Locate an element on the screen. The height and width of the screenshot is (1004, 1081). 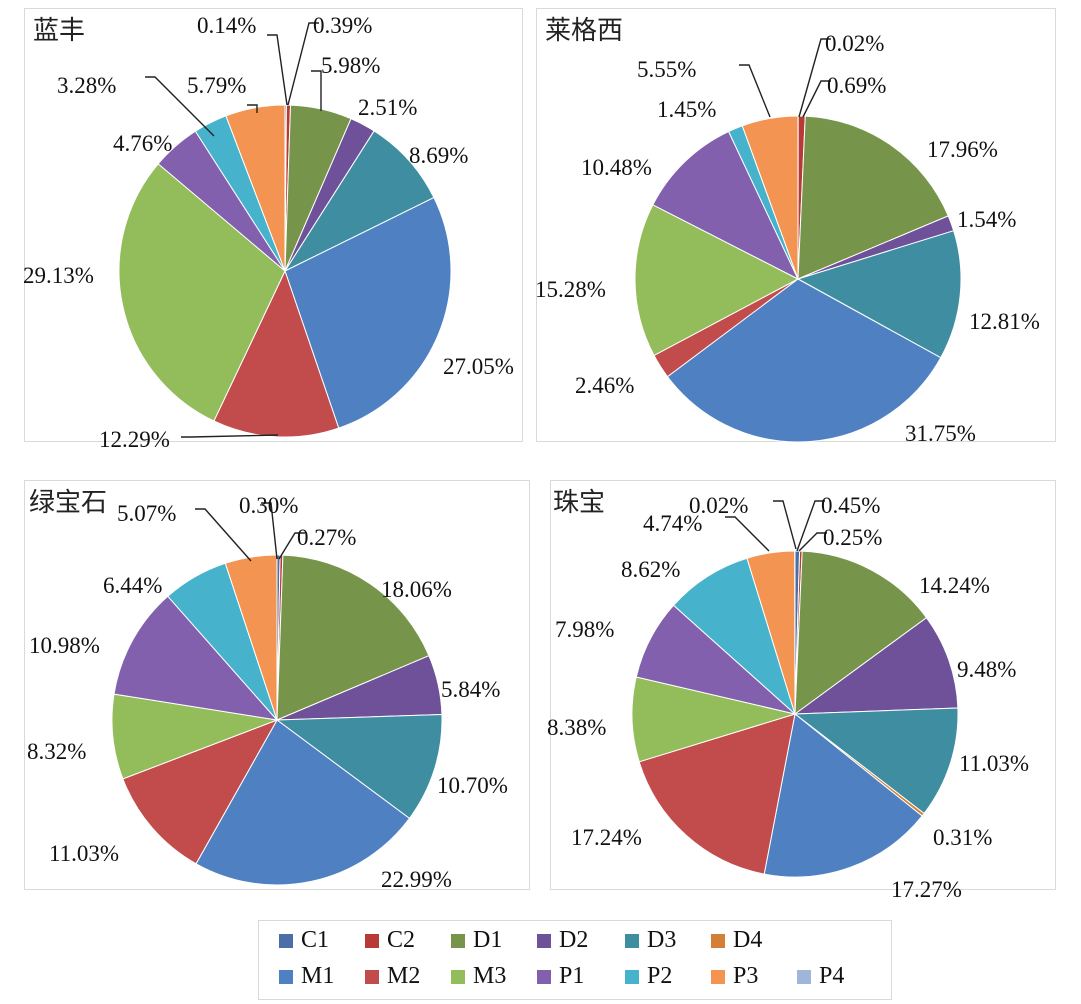
legend-item-m2: M2 is located at coordinates (392, 976).